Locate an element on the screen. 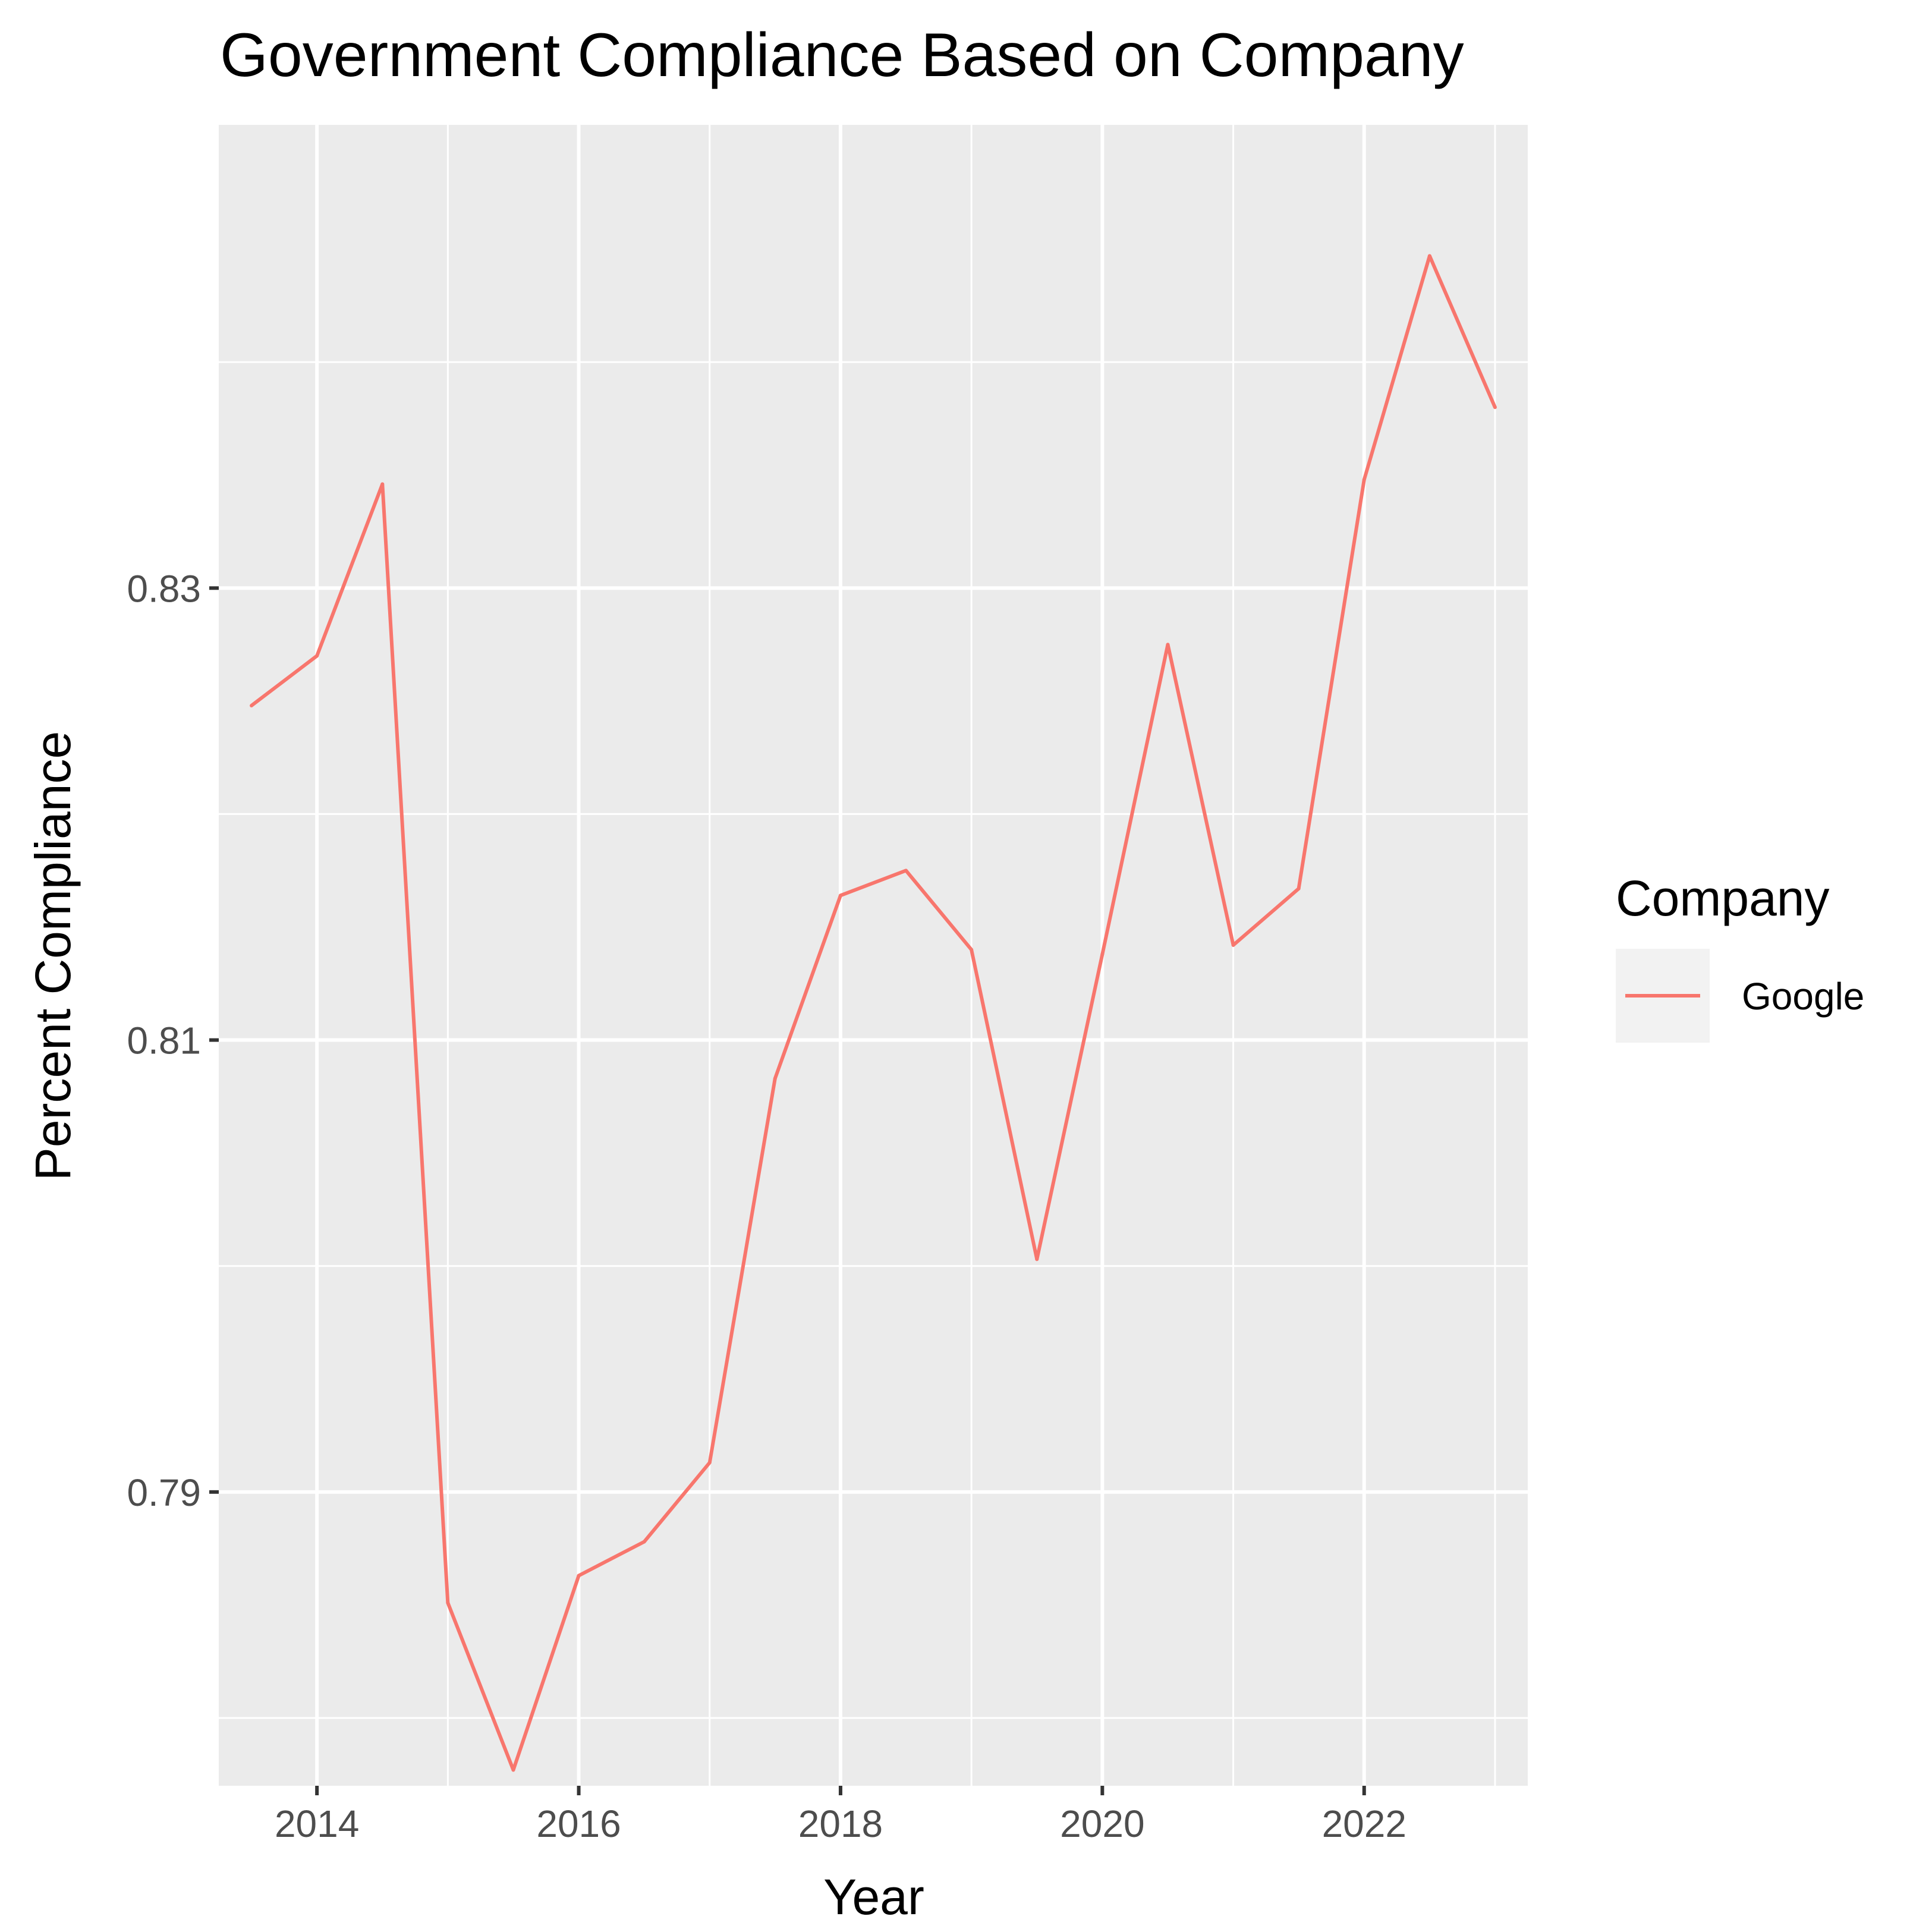 The image size is (1932, 1932). x-axis: 2014 2016 2018 2020 2022 is located at coordinates (841, 1816).